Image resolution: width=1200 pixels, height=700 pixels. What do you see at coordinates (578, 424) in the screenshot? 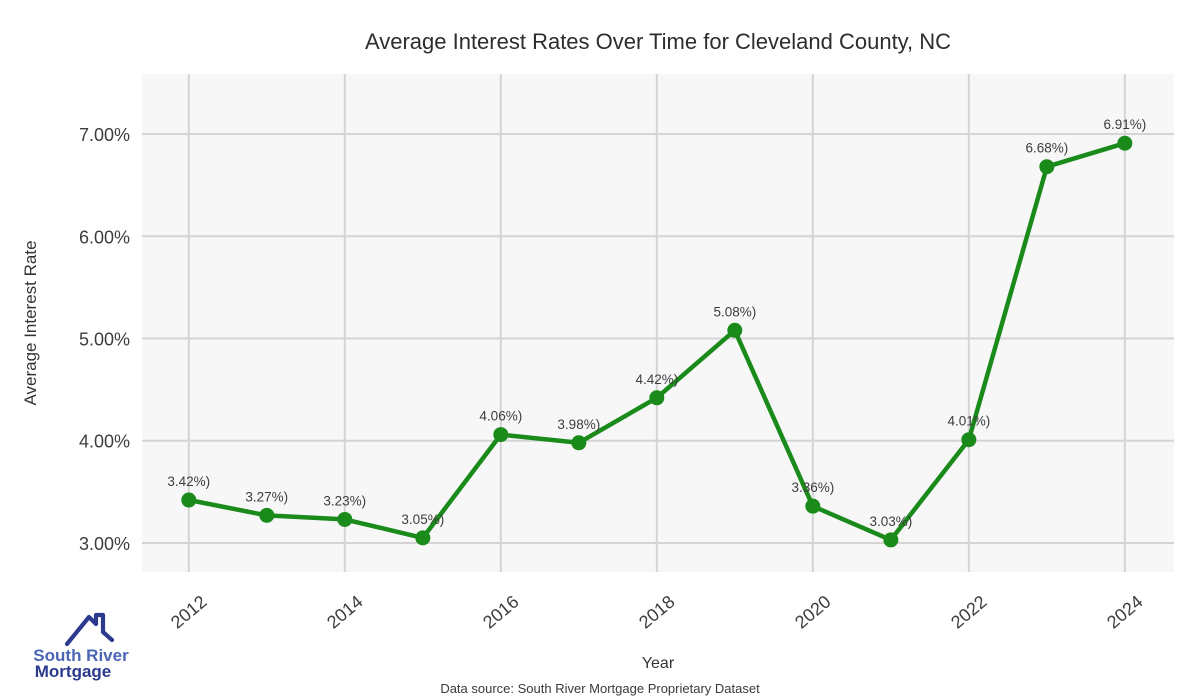
I see `data-point-label: 3.98%)` at bounding box center [578, 424].